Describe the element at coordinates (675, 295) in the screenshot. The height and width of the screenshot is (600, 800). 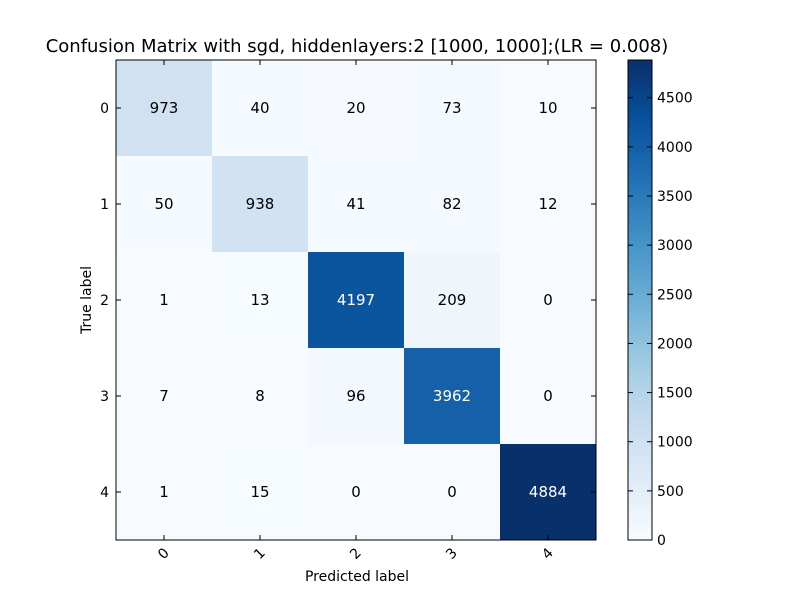
I see `colorbar-tick-label: 2500` at that location.